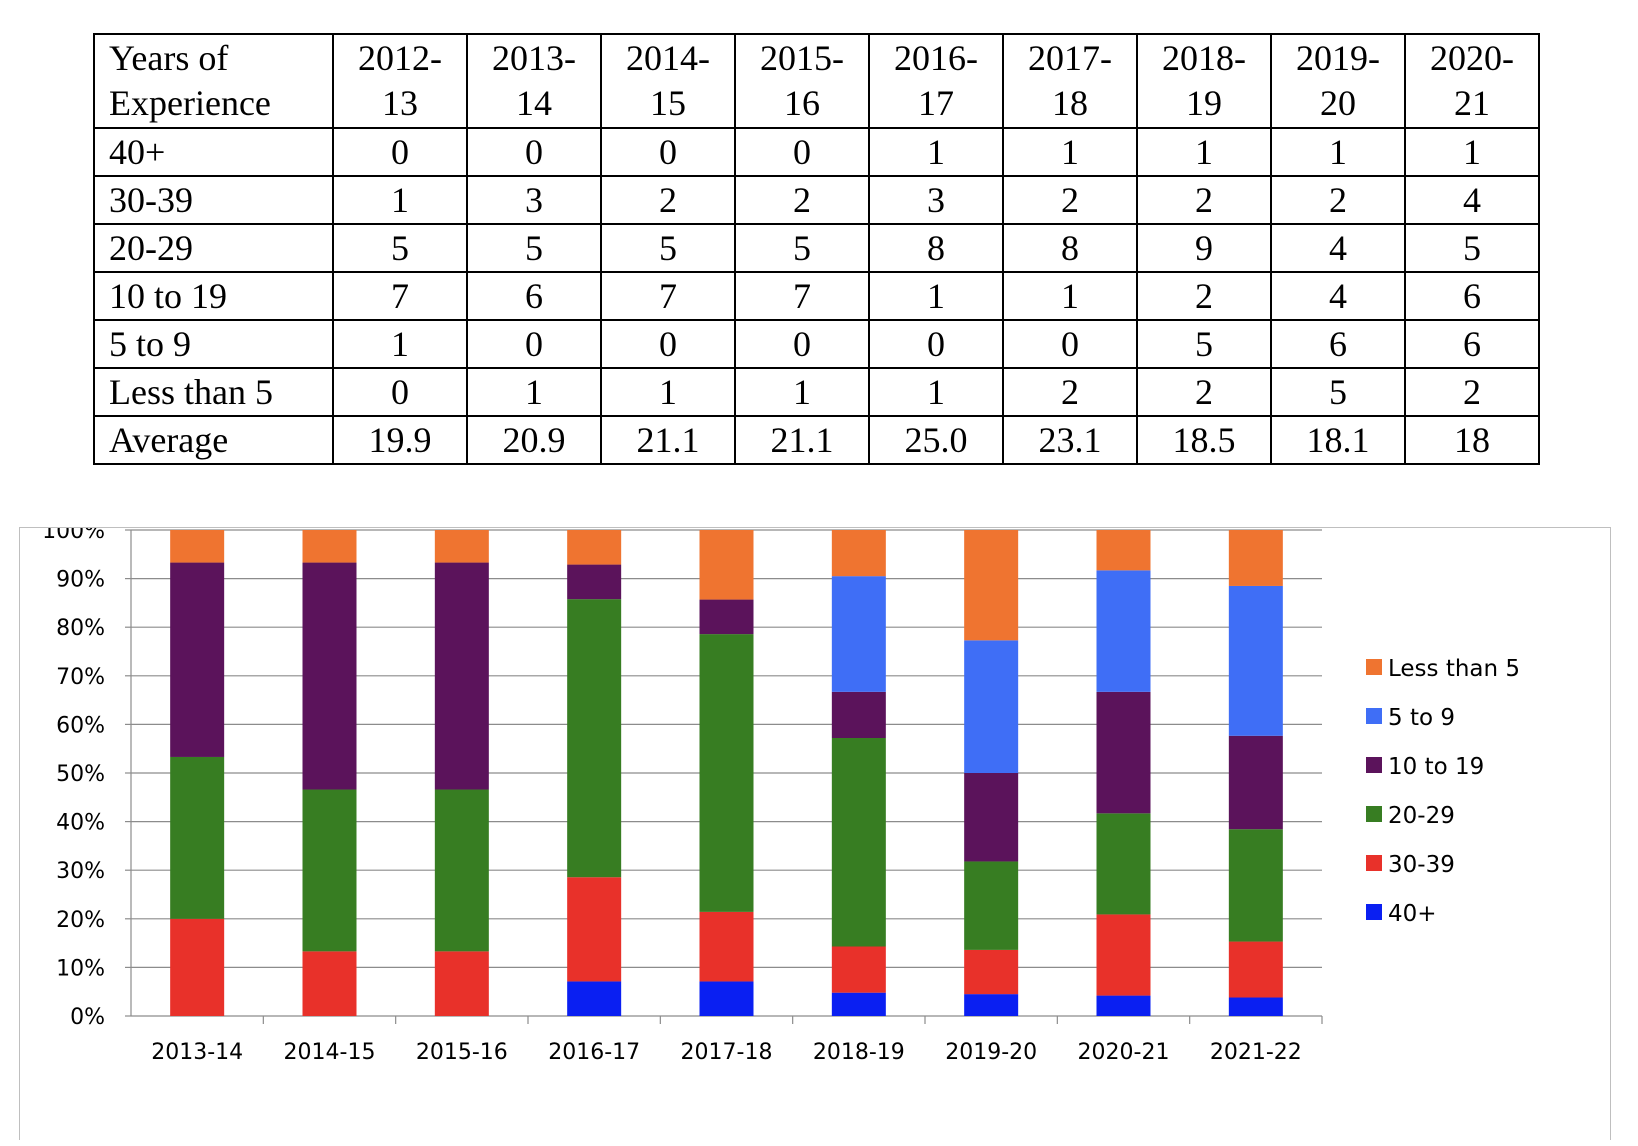 The height and width of the screenshot is (1146, 1638). I want to click on table-row: 10 to 19 7 6 7 7 1 1 2 4 6, so click(816, 296).